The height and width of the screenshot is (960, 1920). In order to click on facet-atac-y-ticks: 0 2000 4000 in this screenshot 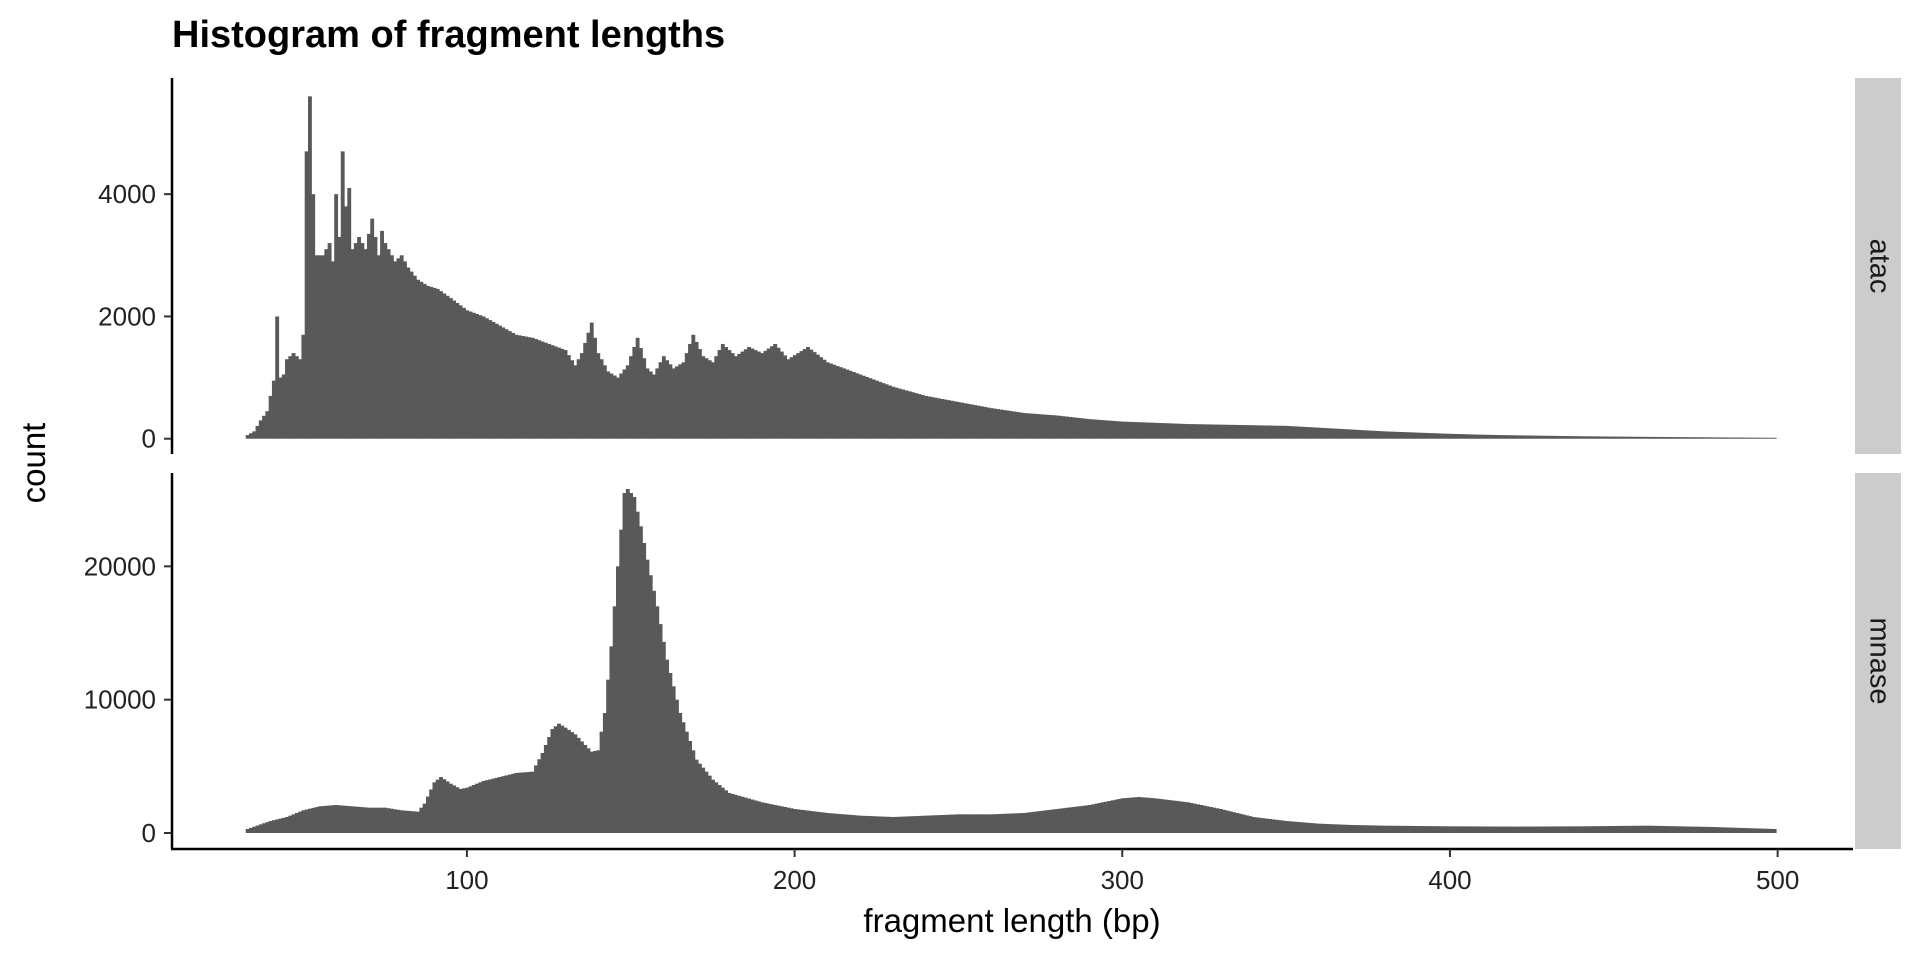, I will do `click(135, 316)`.